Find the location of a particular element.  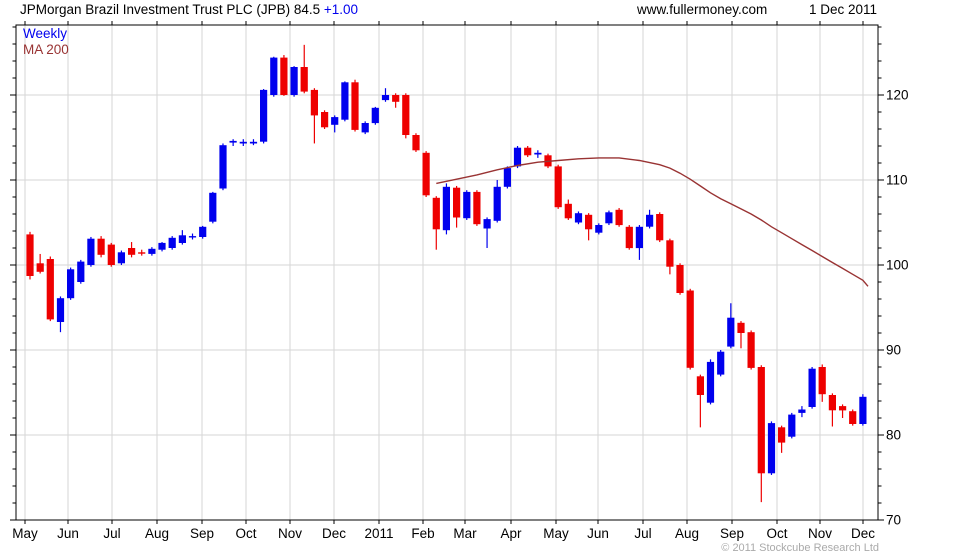

y-axis-label: 70 is located at coordinates (893, 520).